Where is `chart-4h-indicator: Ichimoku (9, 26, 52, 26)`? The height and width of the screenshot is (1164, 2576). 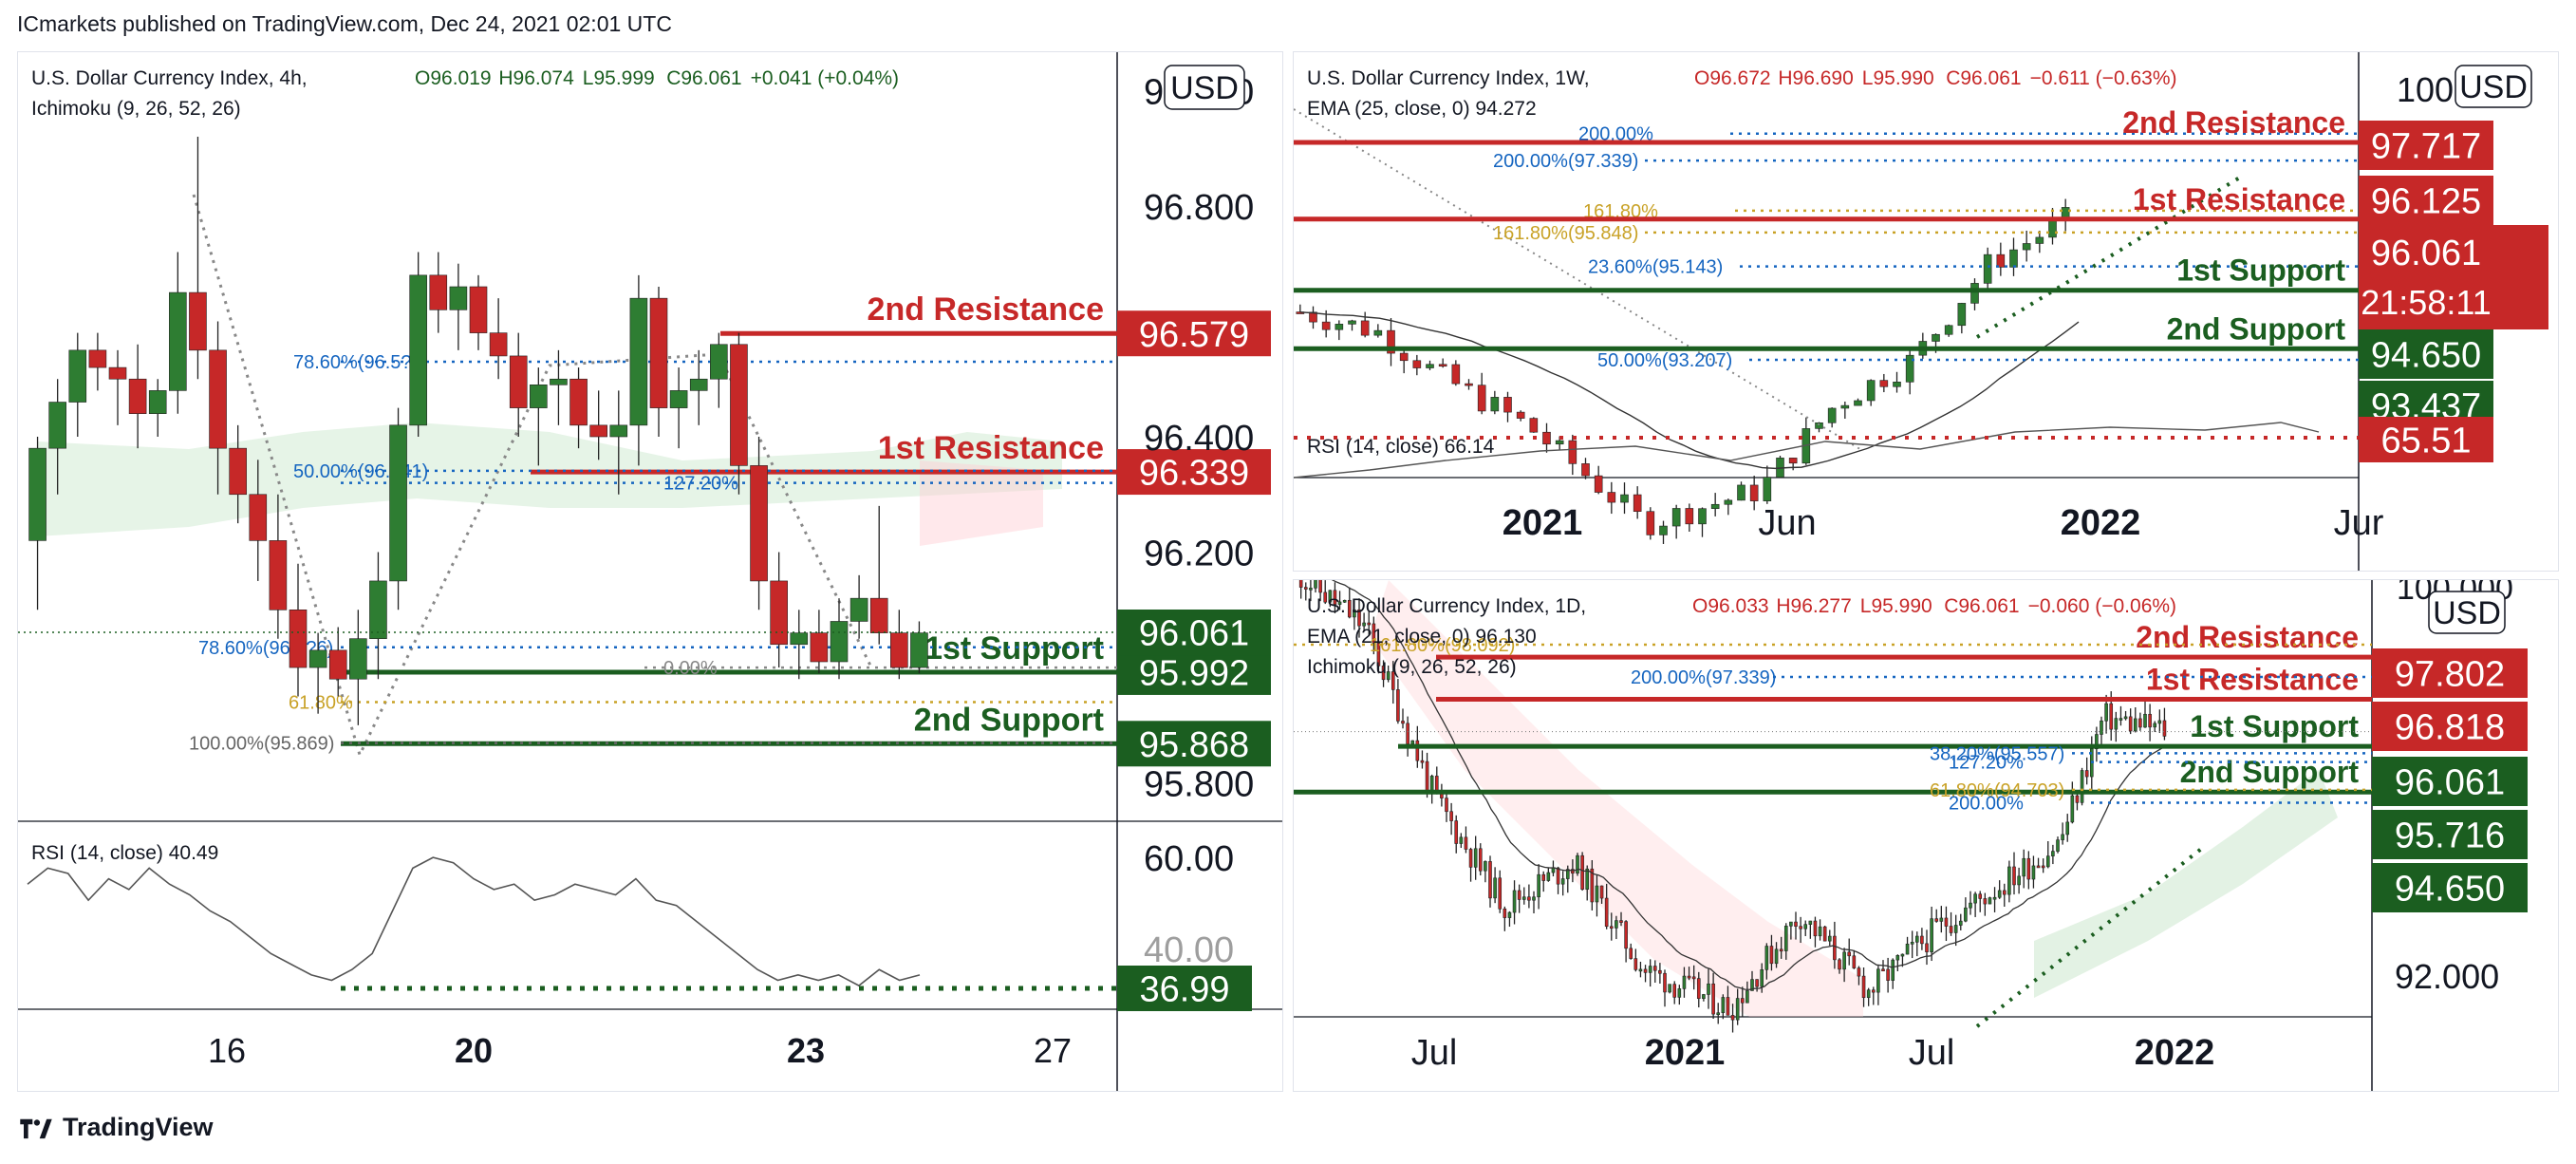
chart-4h-indicator: Ichimoku (9, 26, 52, 26) is located at coordinates (136, 109).